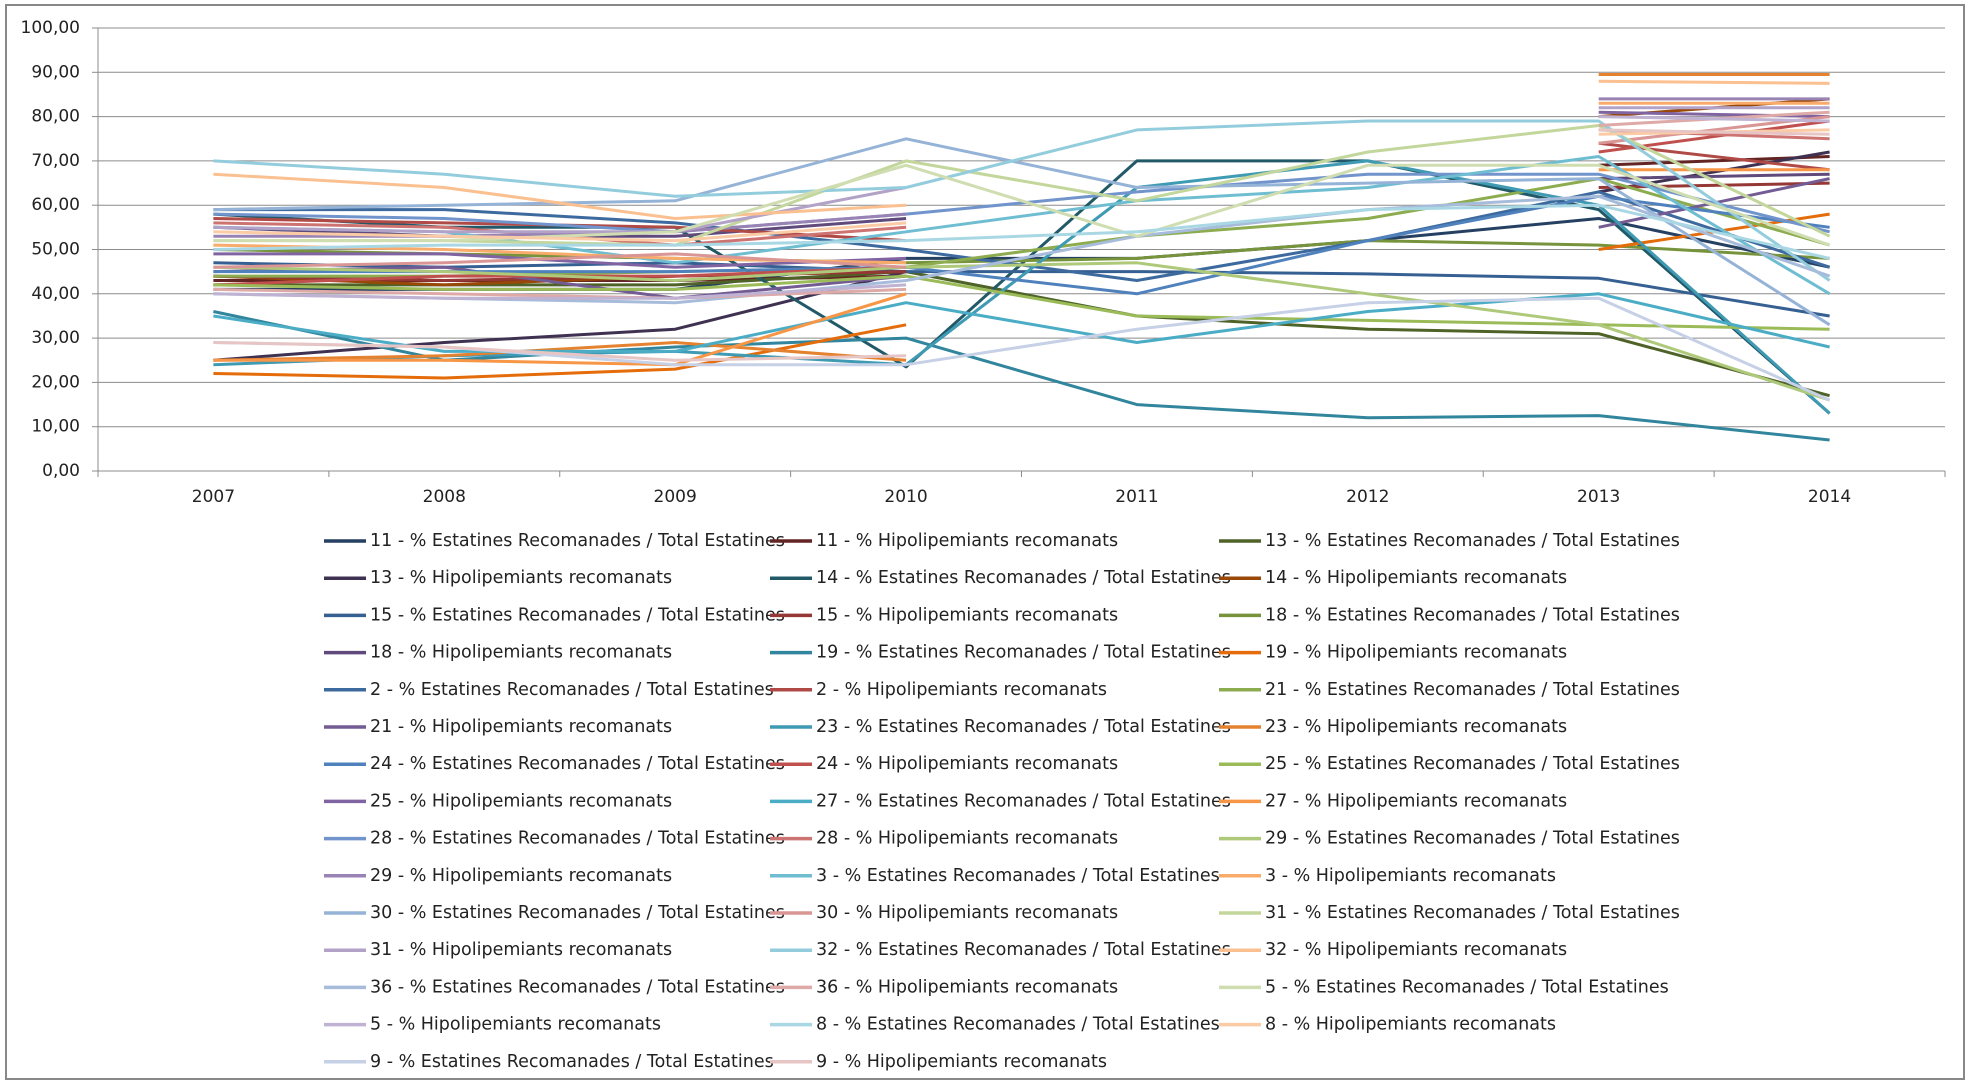 This screenshot has height=1087, width=1970. Describe the element at coordinates (521, 727) in the screenshot. I see `legend-label: 21 - % Hipolipemiants recomanats` at that location.